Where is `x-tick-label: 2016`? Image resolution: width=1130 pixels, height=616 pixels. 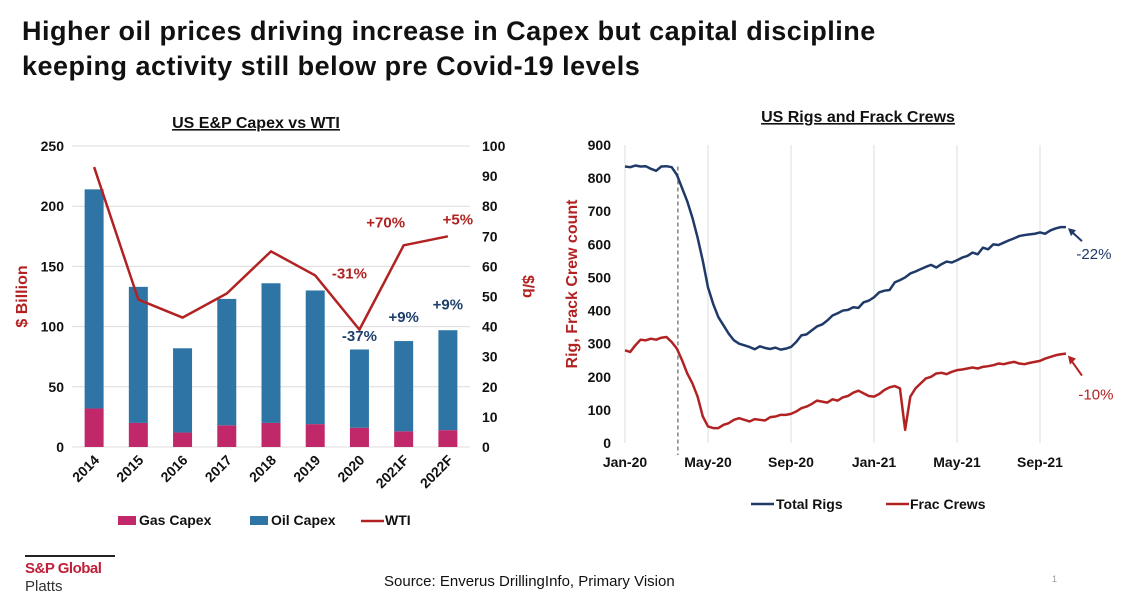
x-tick-label: 2016 is located at coordinates (173, 468).